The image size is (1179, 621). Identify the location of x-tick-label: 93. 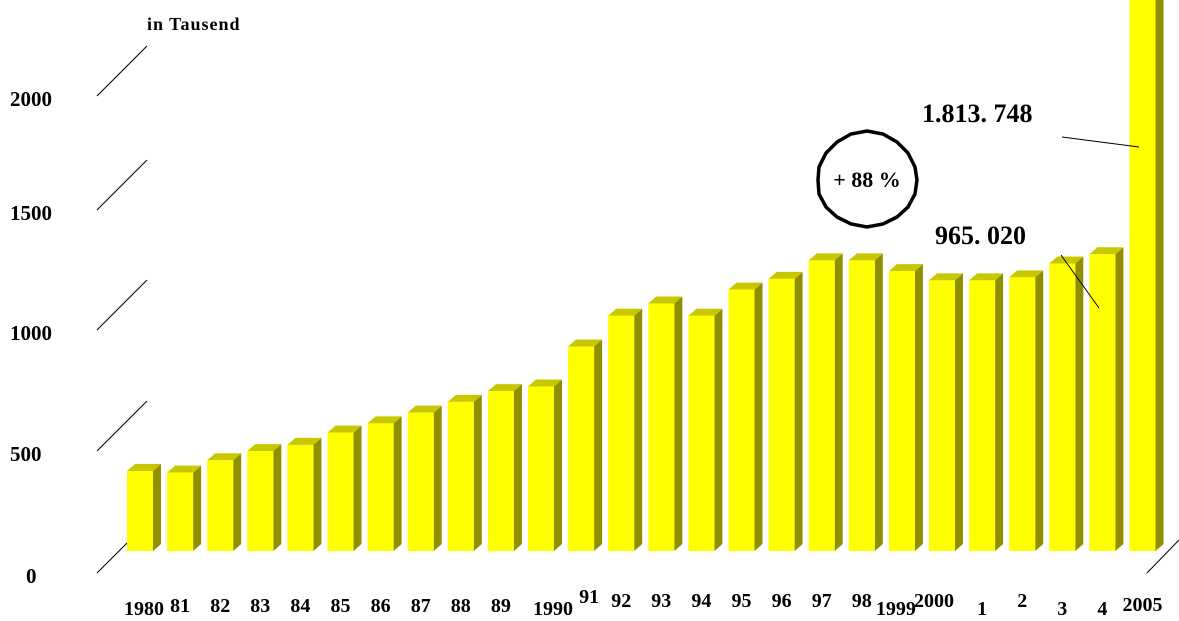
(661, 601).